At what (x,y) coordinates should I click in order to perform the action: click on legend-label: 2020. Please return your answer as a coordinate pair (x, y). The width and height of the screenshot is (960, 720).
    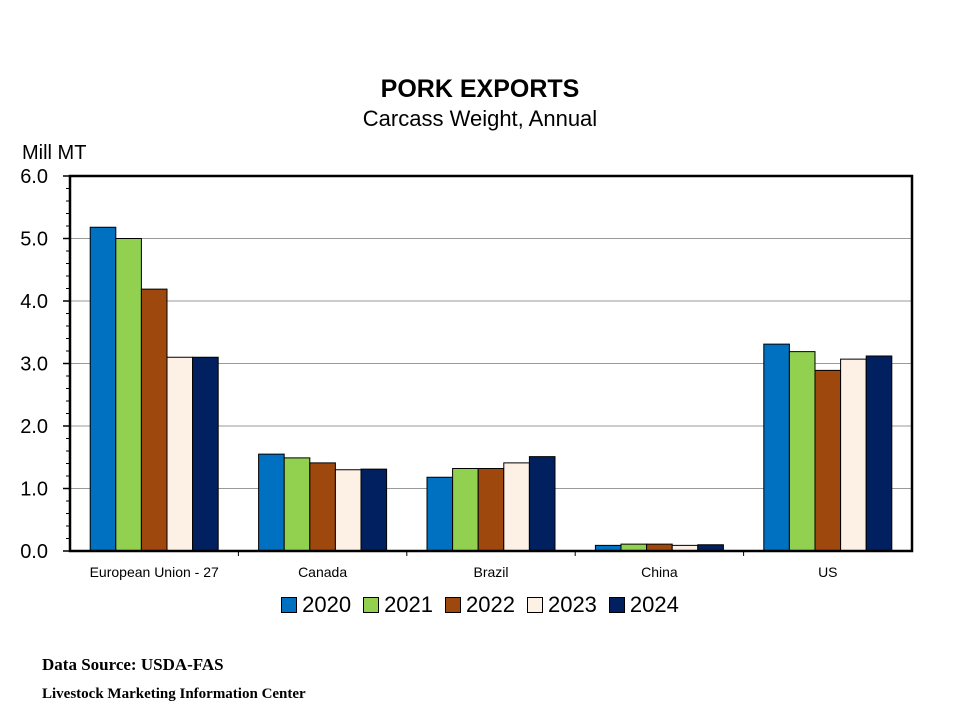
    Looking at the image, I should click on (327, 604).